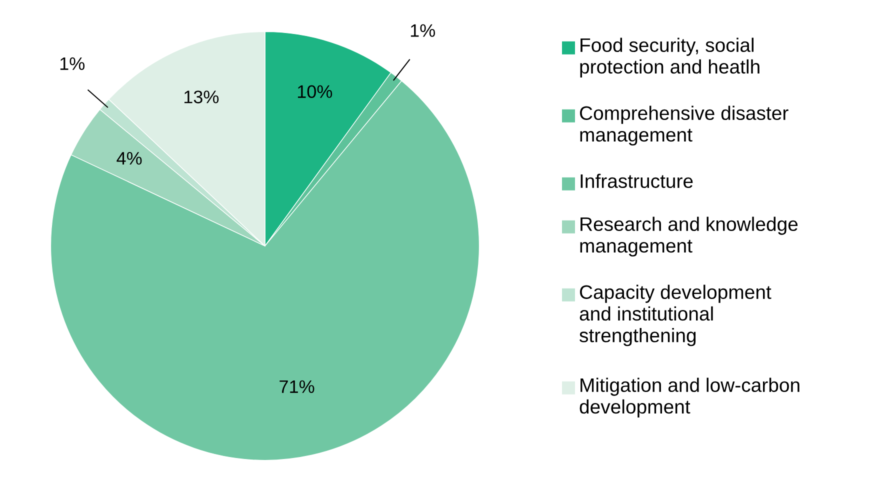  What do you see at coordinates (315, 91) in the screenshot?
I see `data-label: 10%` at bounding box center [315, 91].